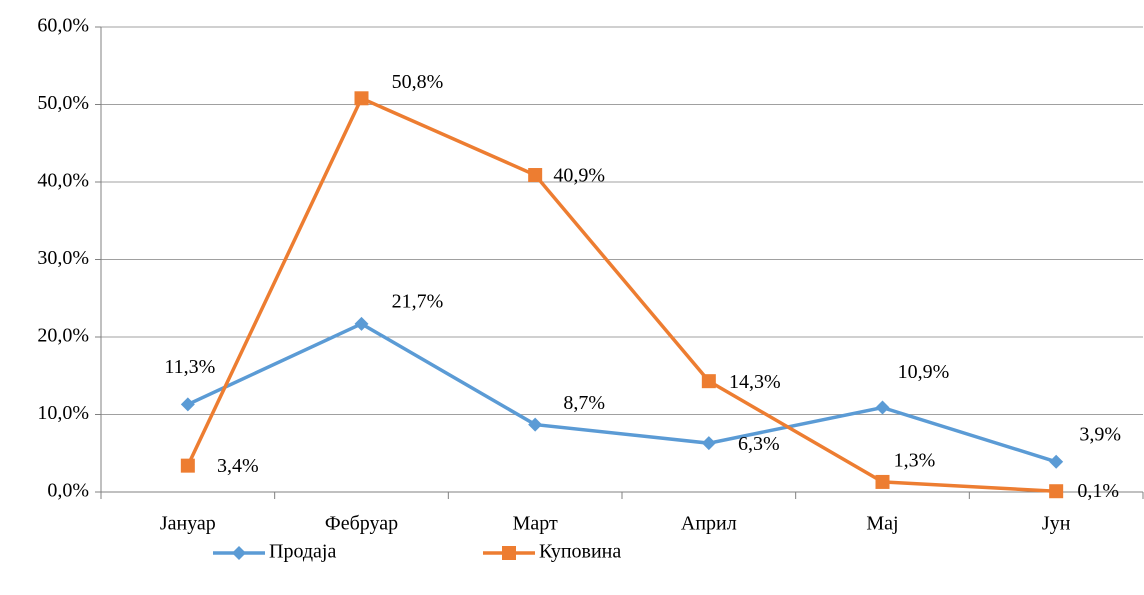 Image resolution: width=1144 pixels, height=595 pixels. Describe the element at coordinates (361, 524) in the screenshot. I see `x-tick-label: Фебруар` at that location.